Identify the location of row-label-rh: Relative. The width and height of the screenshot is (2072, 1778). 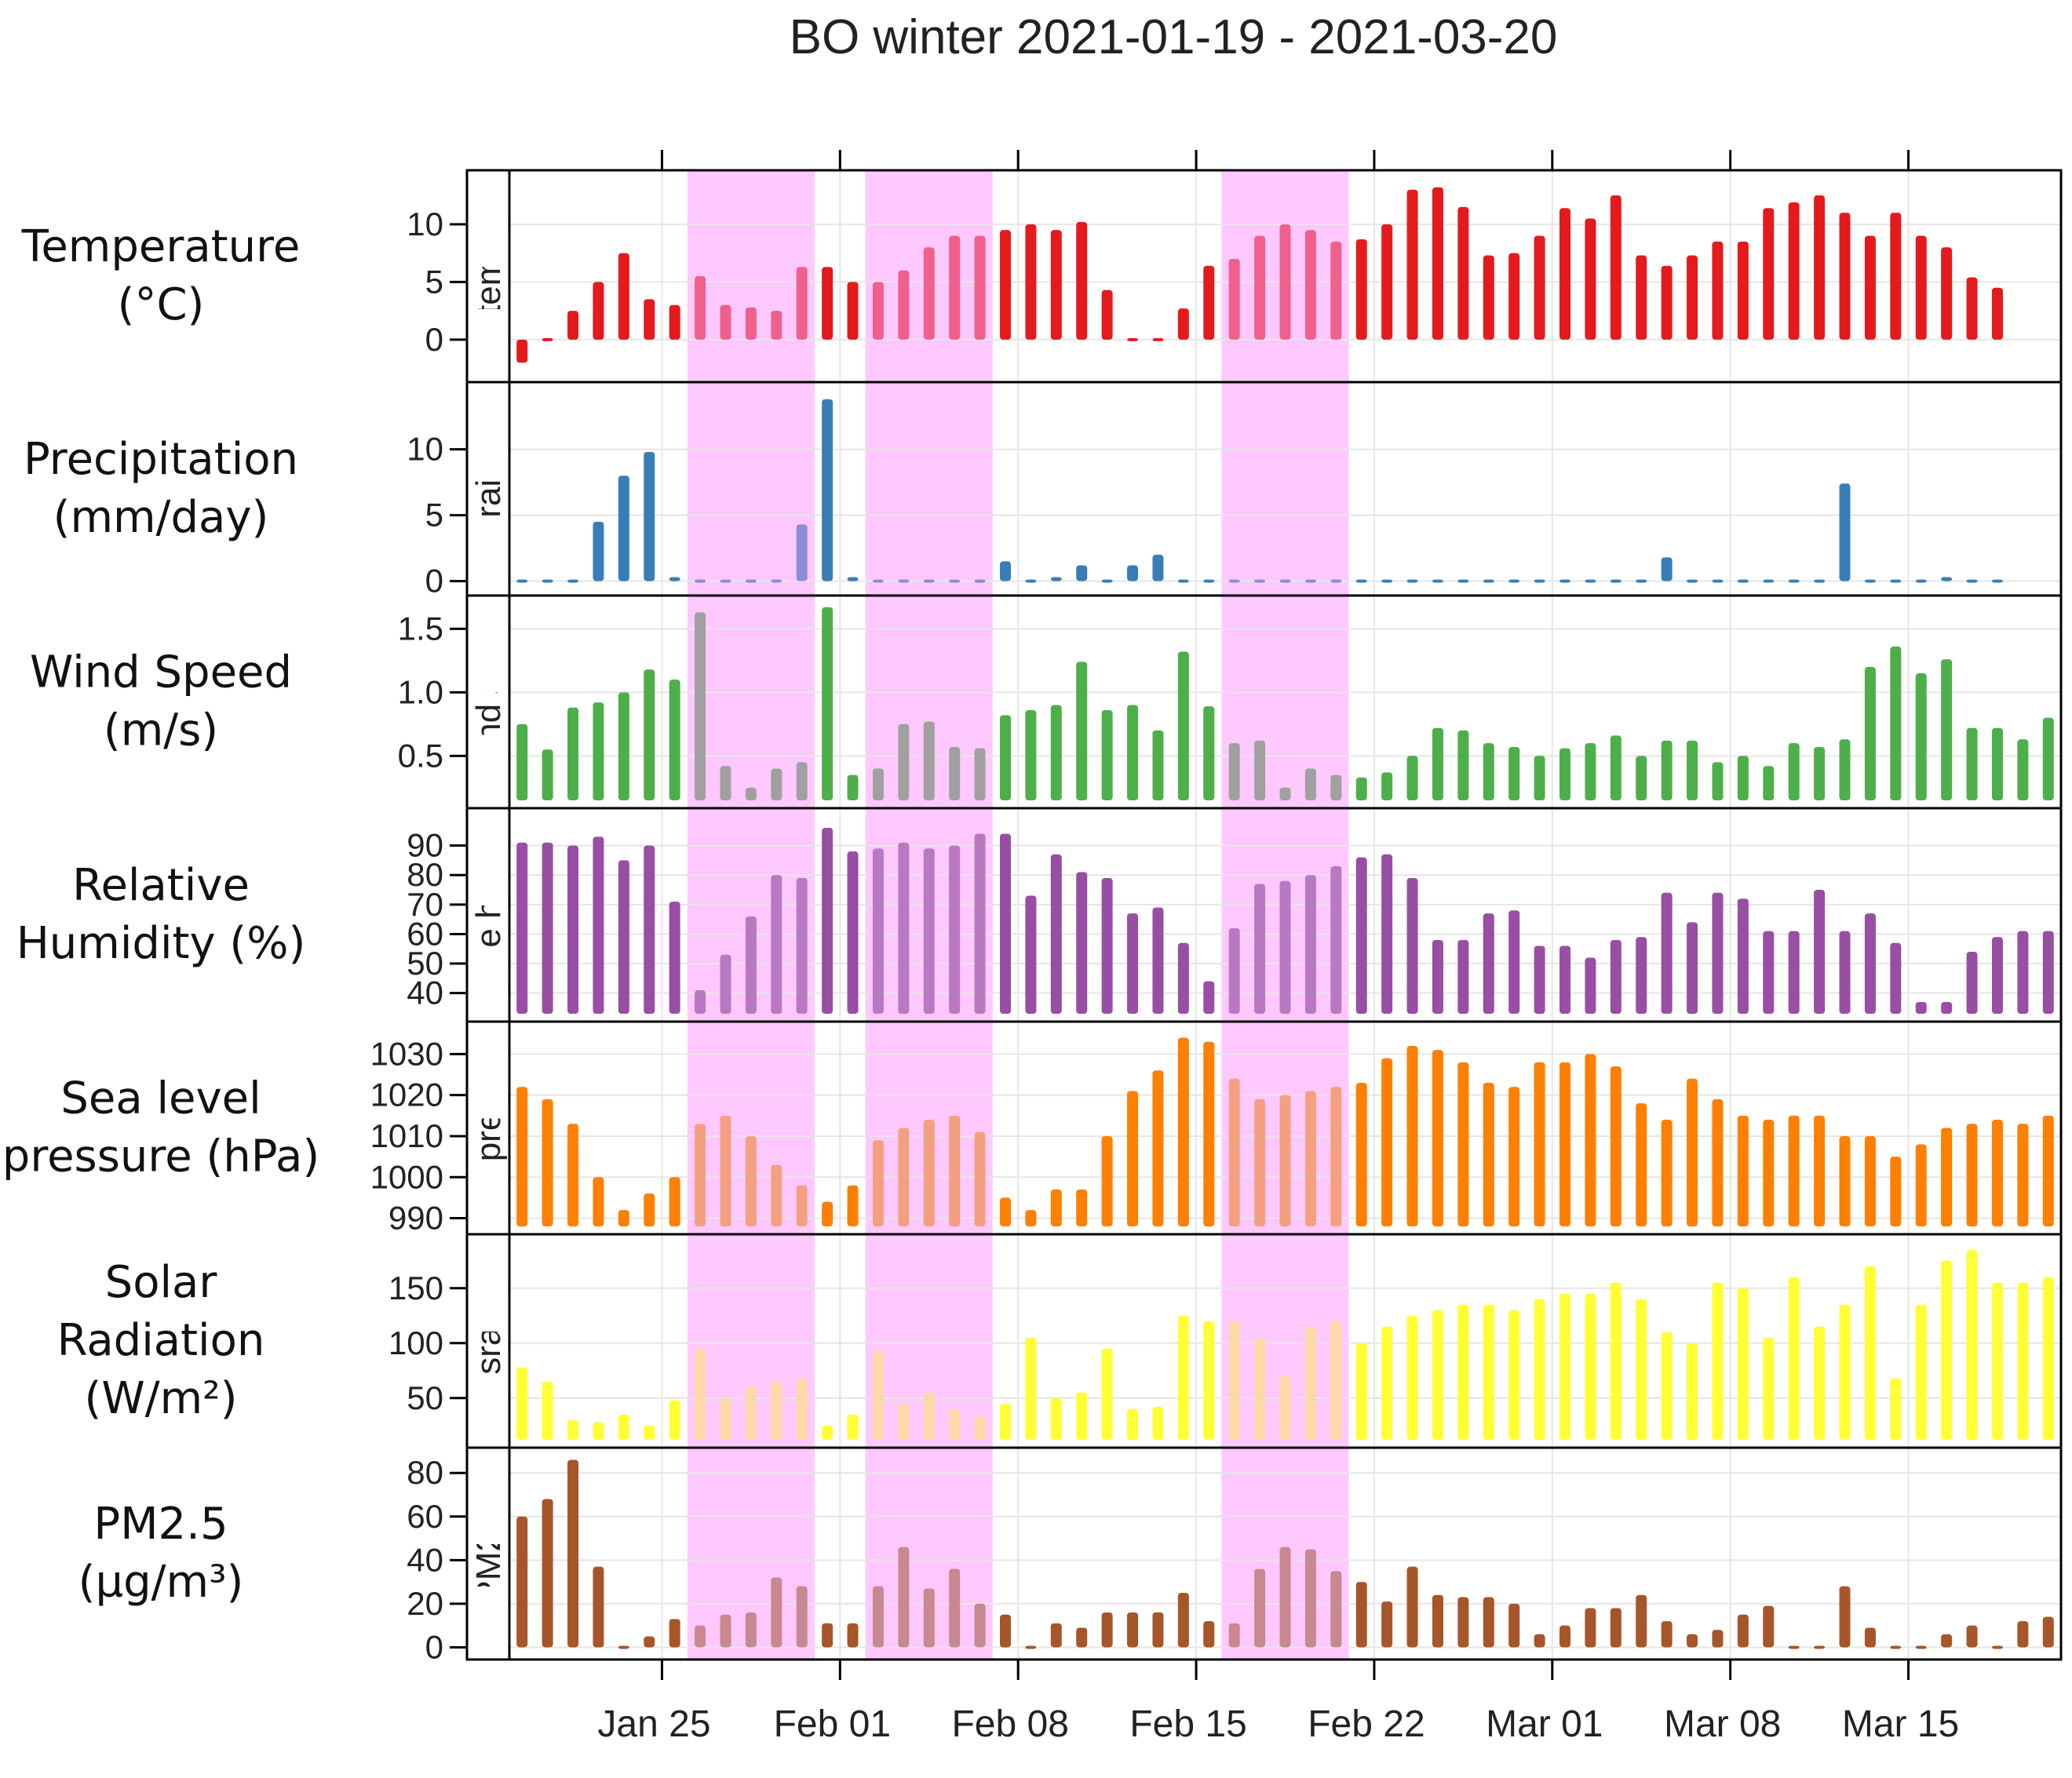
(161, 885).